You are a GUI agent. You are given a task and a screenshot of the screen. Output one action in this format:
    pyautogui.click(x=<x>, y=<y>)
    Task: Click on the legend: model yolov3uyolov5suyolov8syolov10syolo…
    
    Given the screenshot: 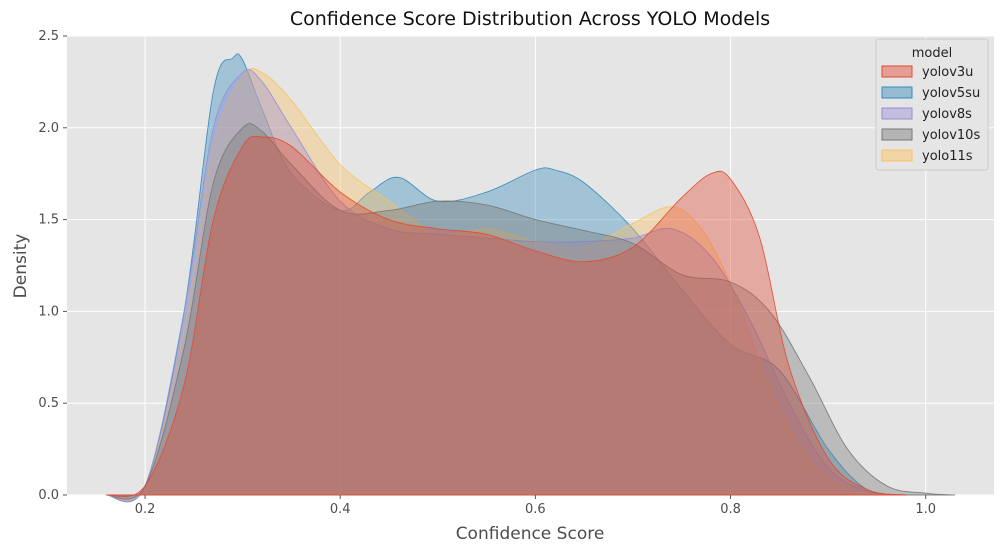 What is the action you would take?
    pyautogui.click(x=932, y=104)
    